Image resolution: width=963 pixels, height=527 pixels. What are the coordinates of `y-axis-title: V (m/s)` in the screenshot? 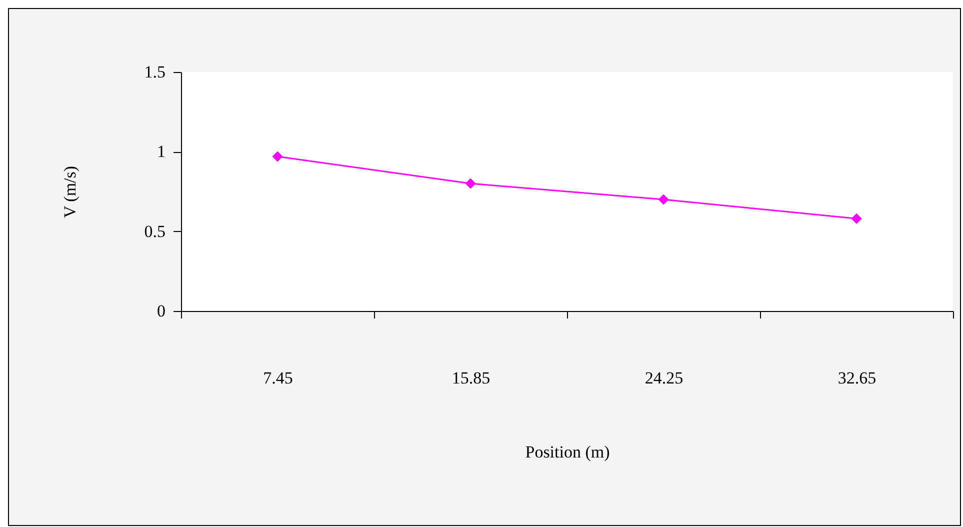 It's located at (70, 192).